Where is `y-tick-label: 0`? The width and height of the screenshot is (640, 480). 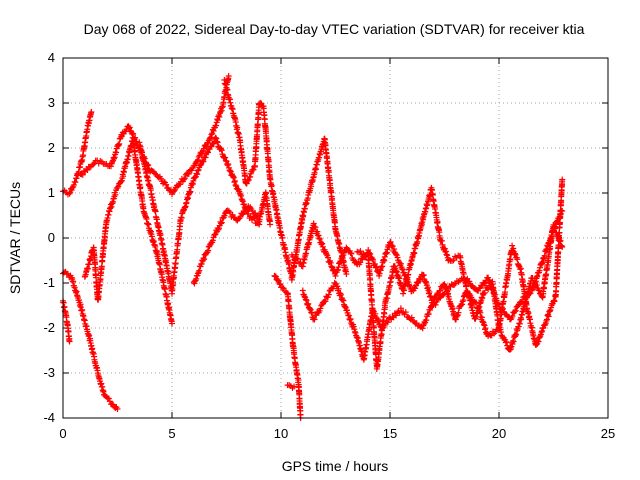
y-tick-label: 0 is located at coordinates (51, 237).